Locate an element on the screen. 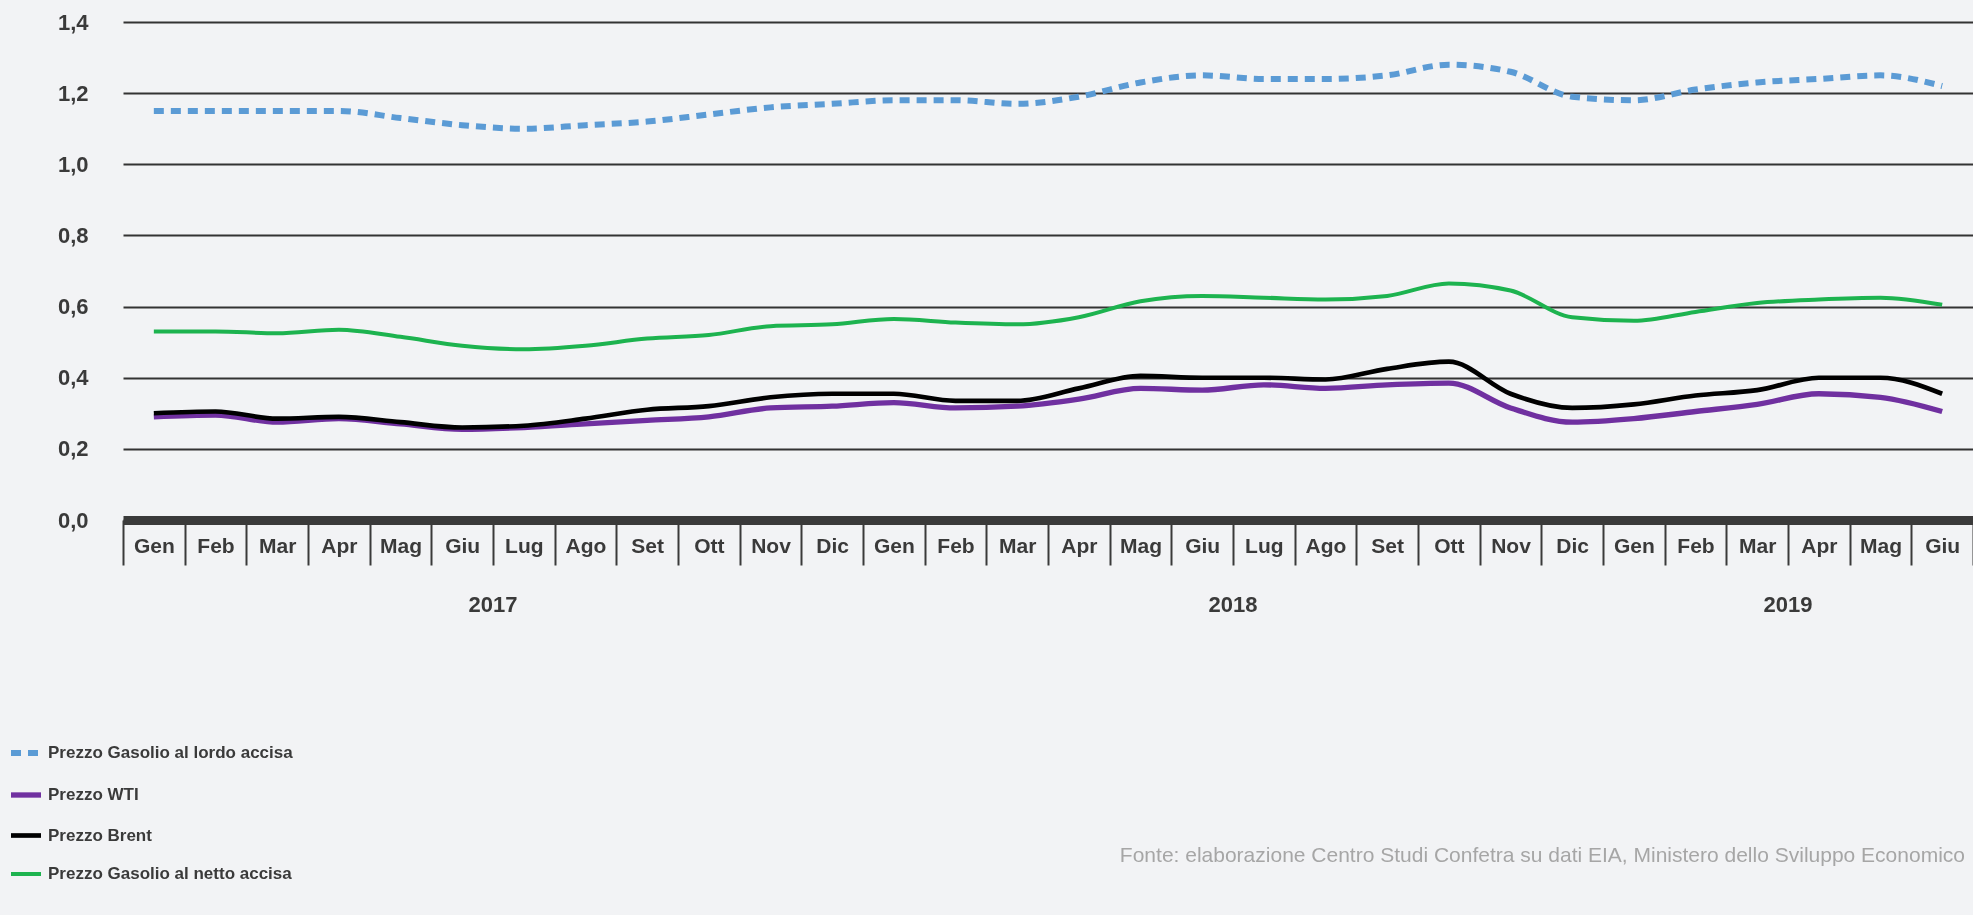 This screenshot has height=915, width=1973. y-tick-label: 0,2 is located at coordinates (73, 449).